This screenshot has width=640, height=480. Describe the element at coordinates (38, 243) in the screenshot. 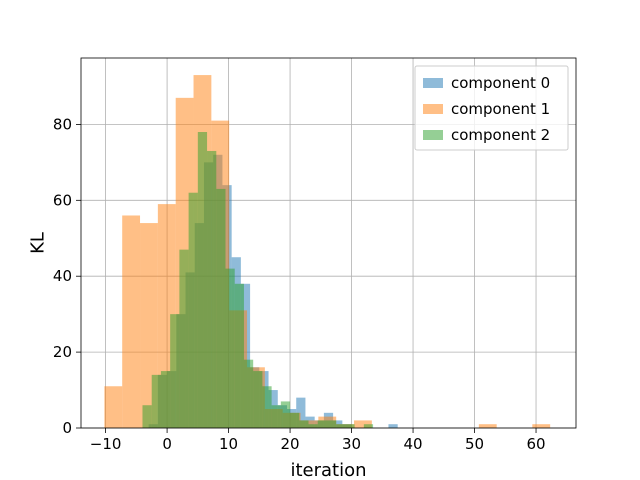

I see `y-axis-label: KL` at that location.